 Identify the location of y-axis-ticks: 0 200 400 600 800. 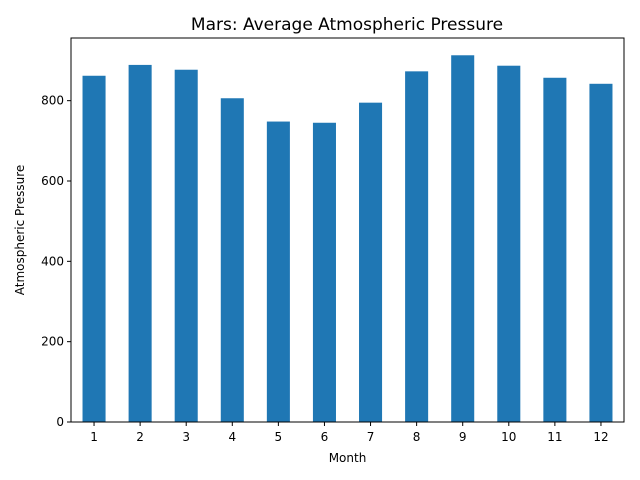
(56, 261).